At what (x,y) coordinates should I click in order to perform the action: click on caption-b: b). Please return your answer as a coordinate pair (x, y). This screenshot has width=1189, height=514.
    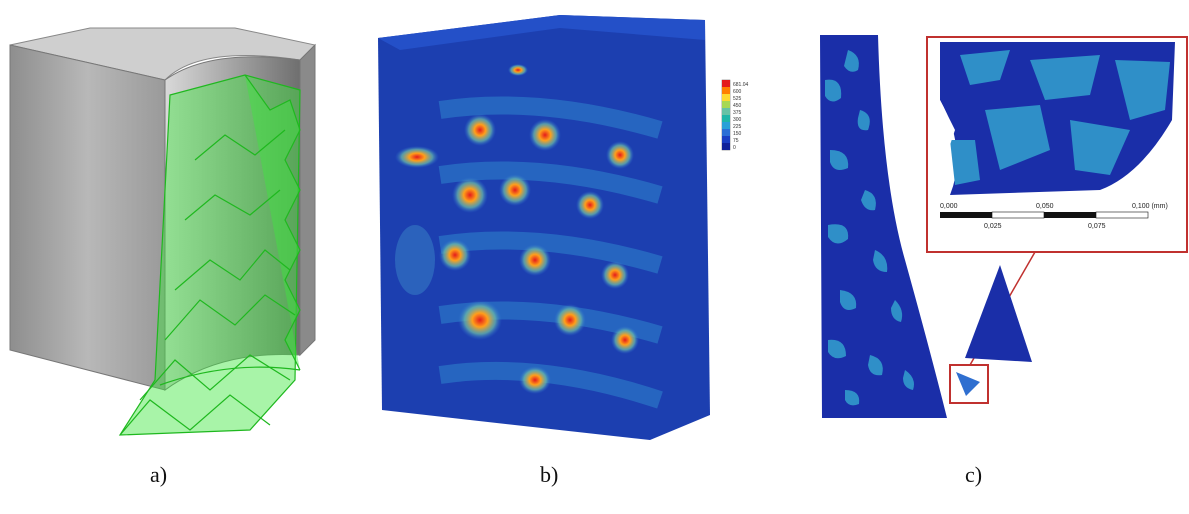
    Looking at the image, I should click on (549, 474).